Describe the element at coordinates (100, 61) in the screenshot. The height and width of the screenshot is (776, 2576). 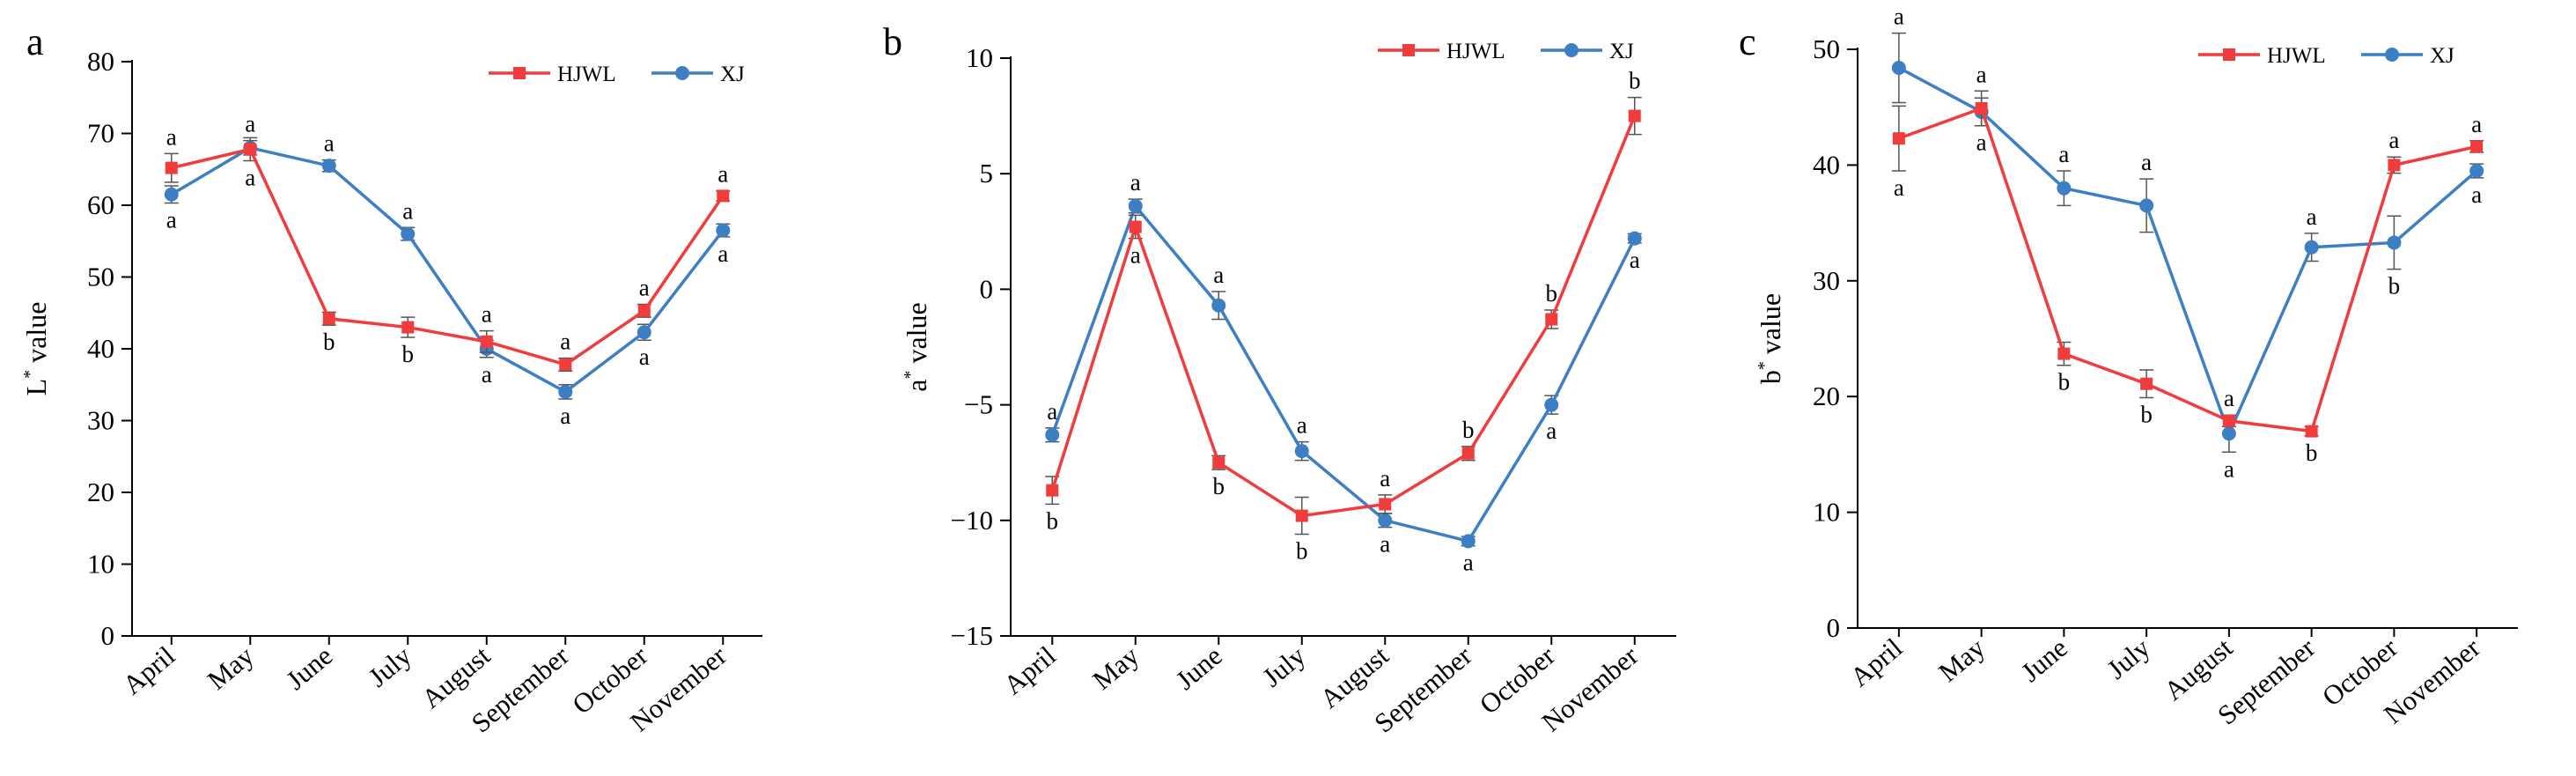
I see `y-tick-label: 80` at that location.